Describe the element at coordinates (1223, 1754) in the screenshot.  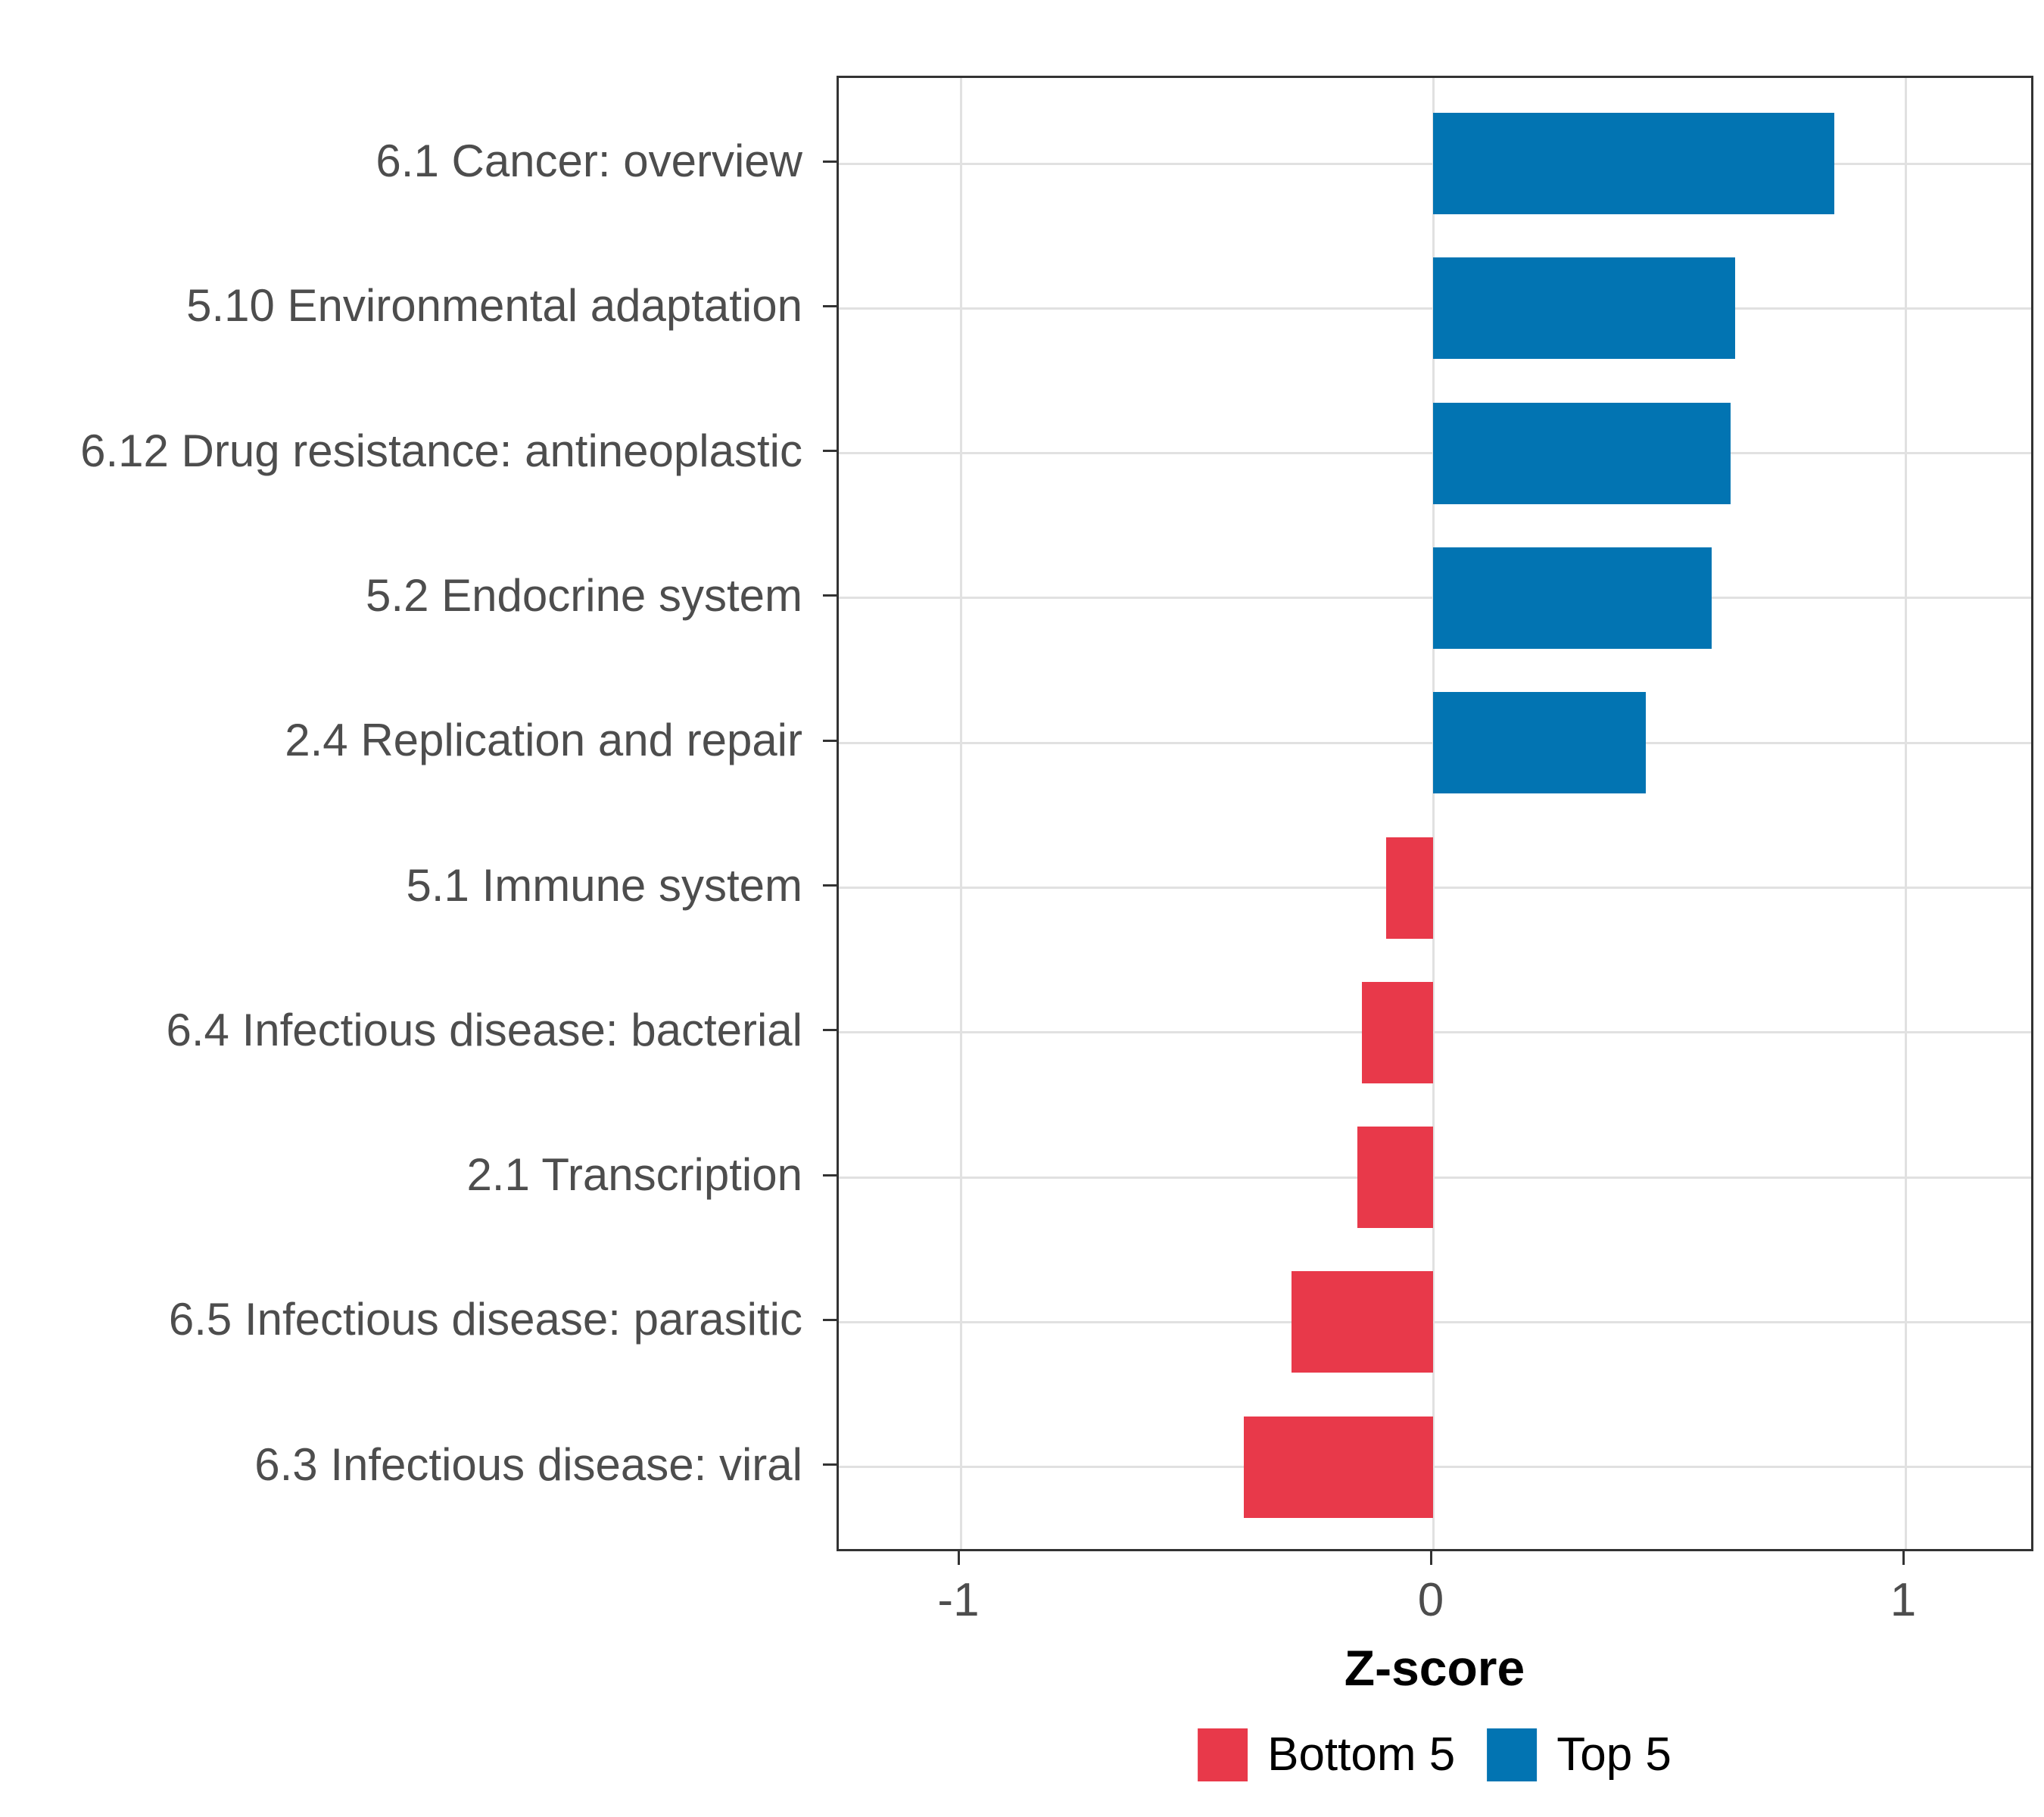
I see `legend-swatch-bottom5` at that location.